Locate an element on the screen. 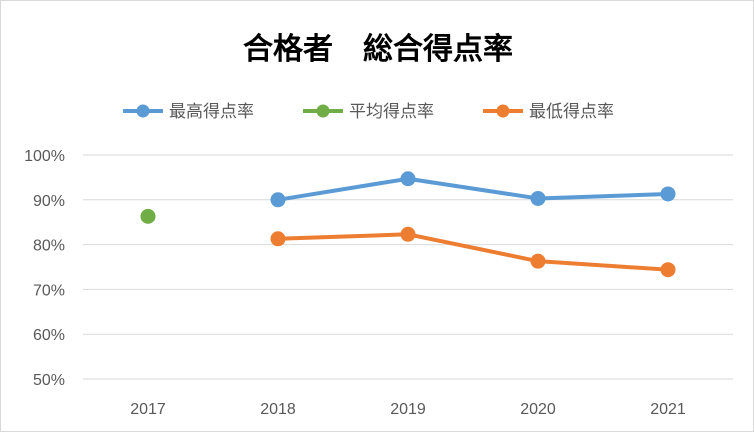 This screenshot has height=432, width=754. chart-title: 合格者 総合得点率 is located at coordinates (378, 49).